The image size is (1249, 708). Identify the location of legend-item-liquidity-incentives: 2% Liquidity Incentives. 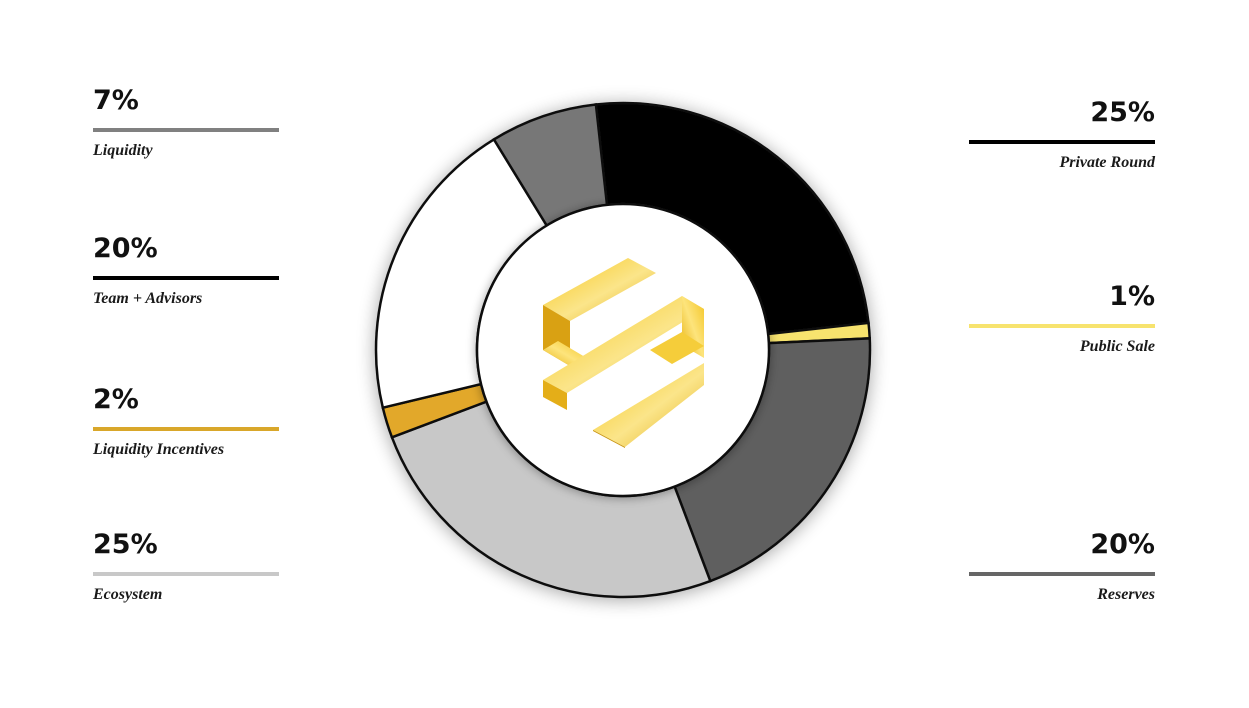
(186, 422).